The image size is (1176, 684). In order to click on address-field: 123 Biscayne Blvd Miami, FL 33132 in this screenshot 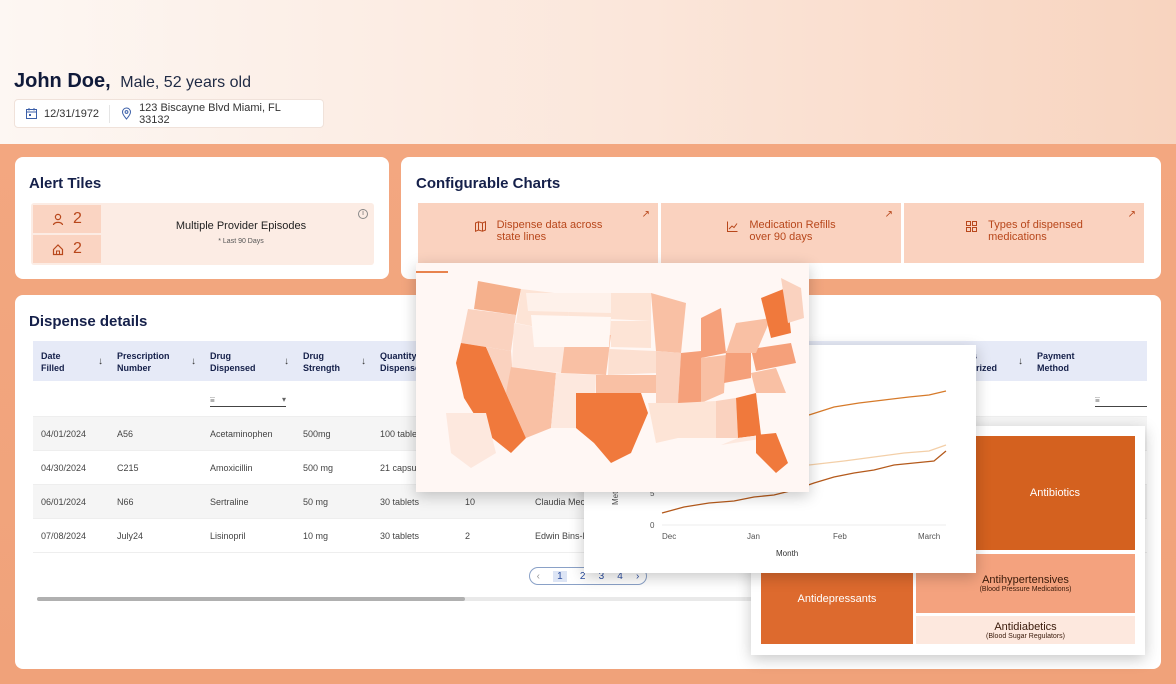, I will do `click(216, 113)`.